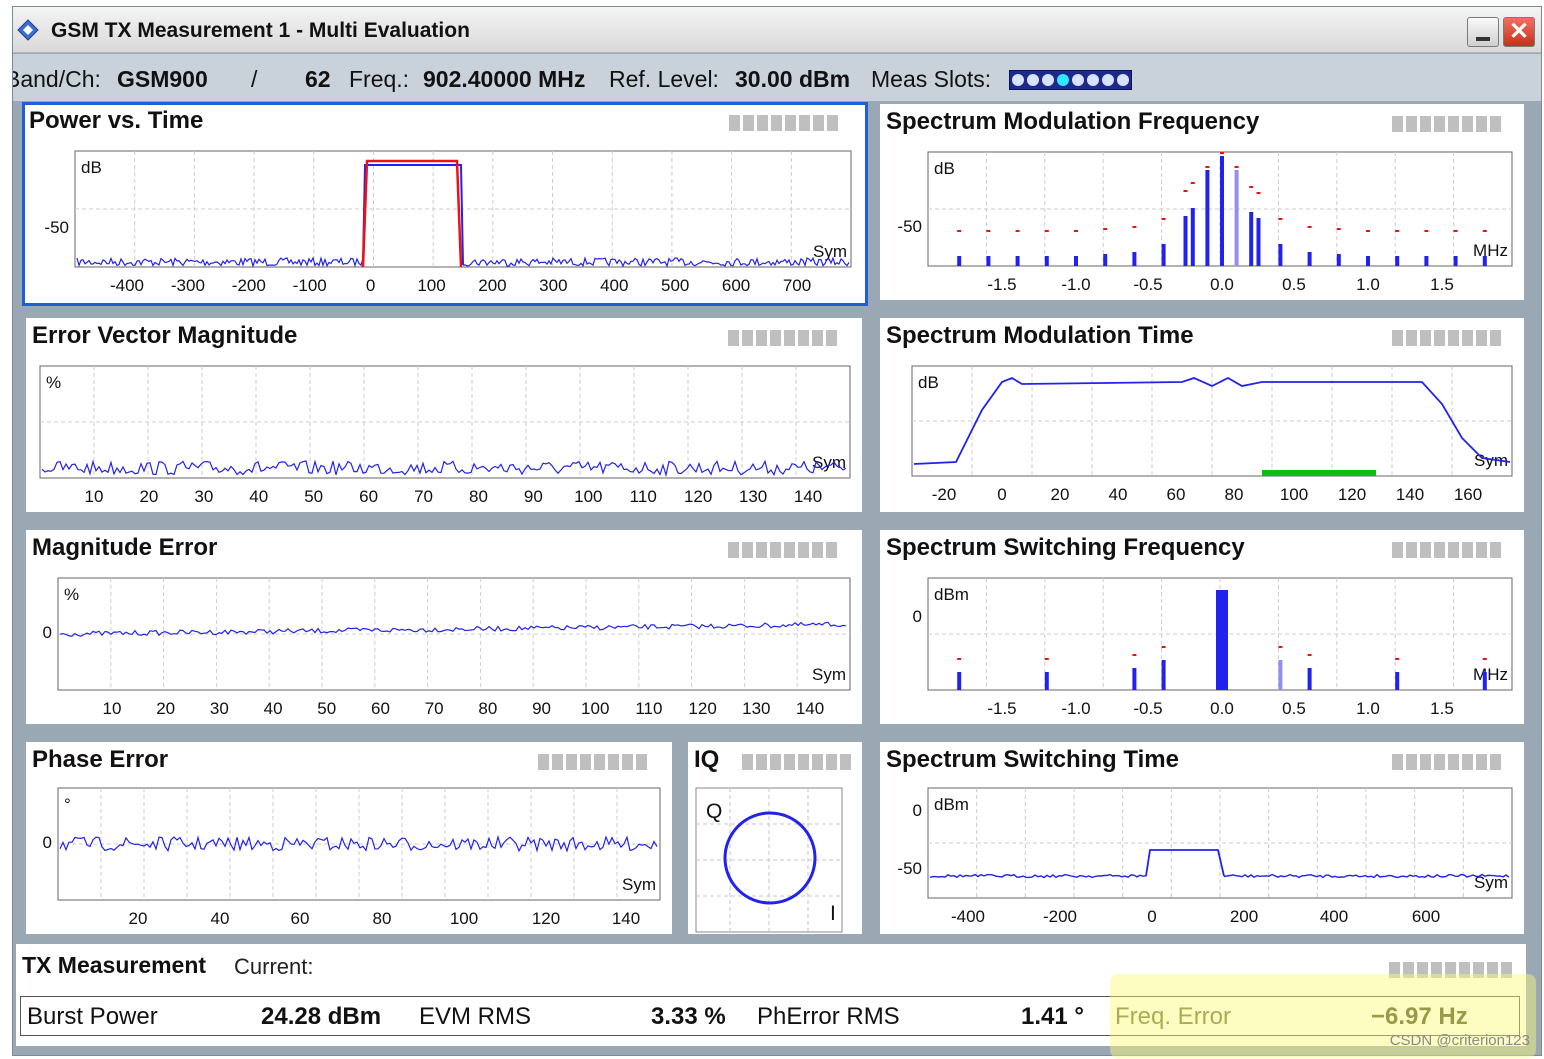  I want to click on slot-0-dot, so click(1018, 80).